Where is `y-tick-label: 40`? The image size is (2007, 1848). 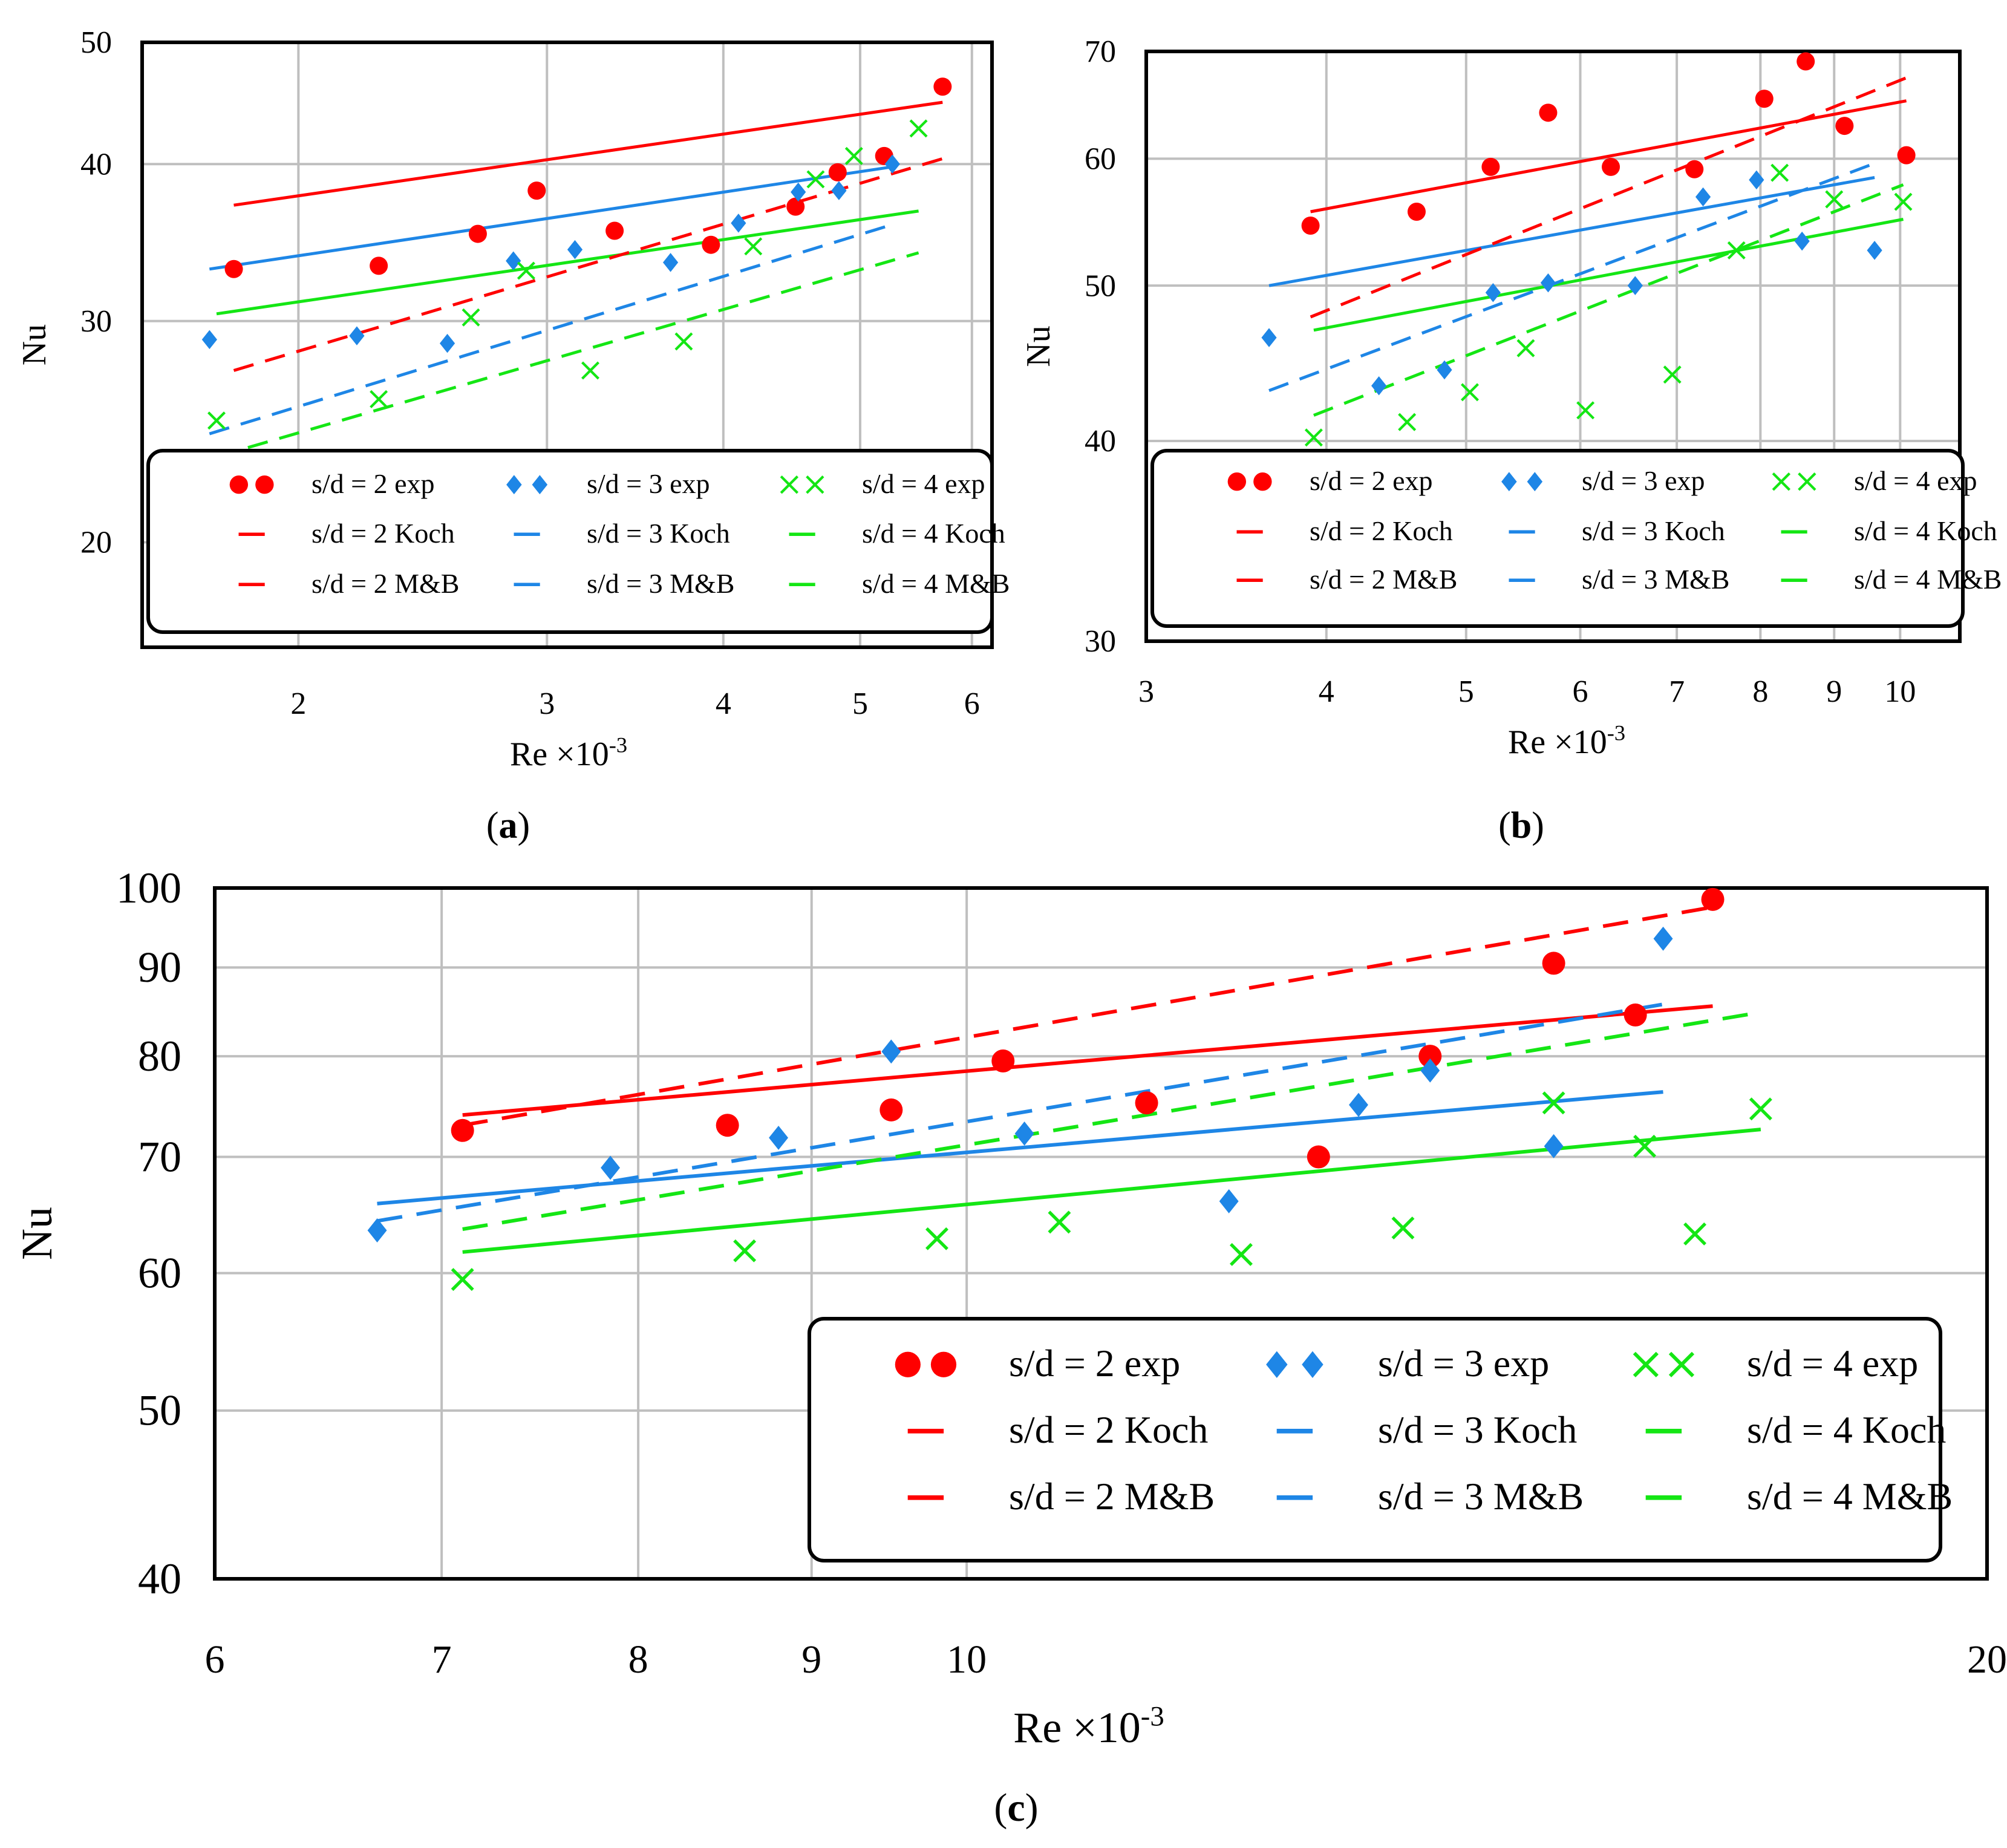 y-tick-label: 40 is located at coordinates (1100, 441).